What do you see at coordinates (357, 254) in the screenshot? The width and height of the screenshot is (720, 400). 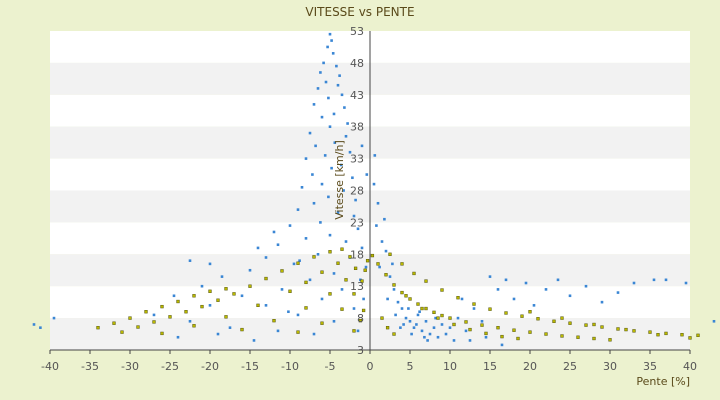 I see `y-tick-label: 18` at bounding box center [357, 254].